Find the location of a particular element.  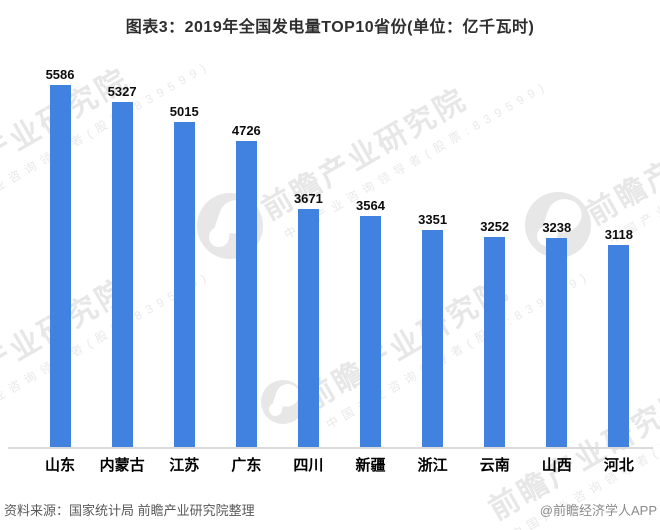

bar-column: 3252 is located at coordinates (495, 333).